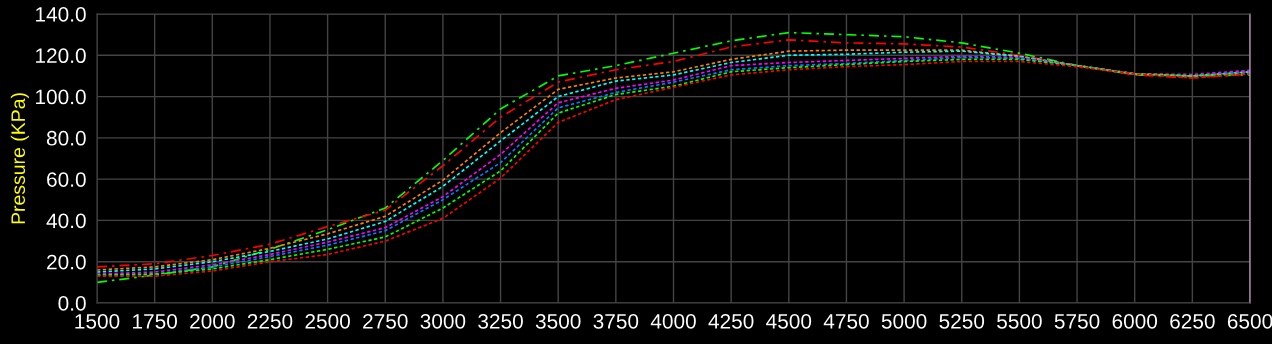  Describe the element at coordinates (66, 221) in the screenshot. I see `y-tick-label: 40.0` at that location.